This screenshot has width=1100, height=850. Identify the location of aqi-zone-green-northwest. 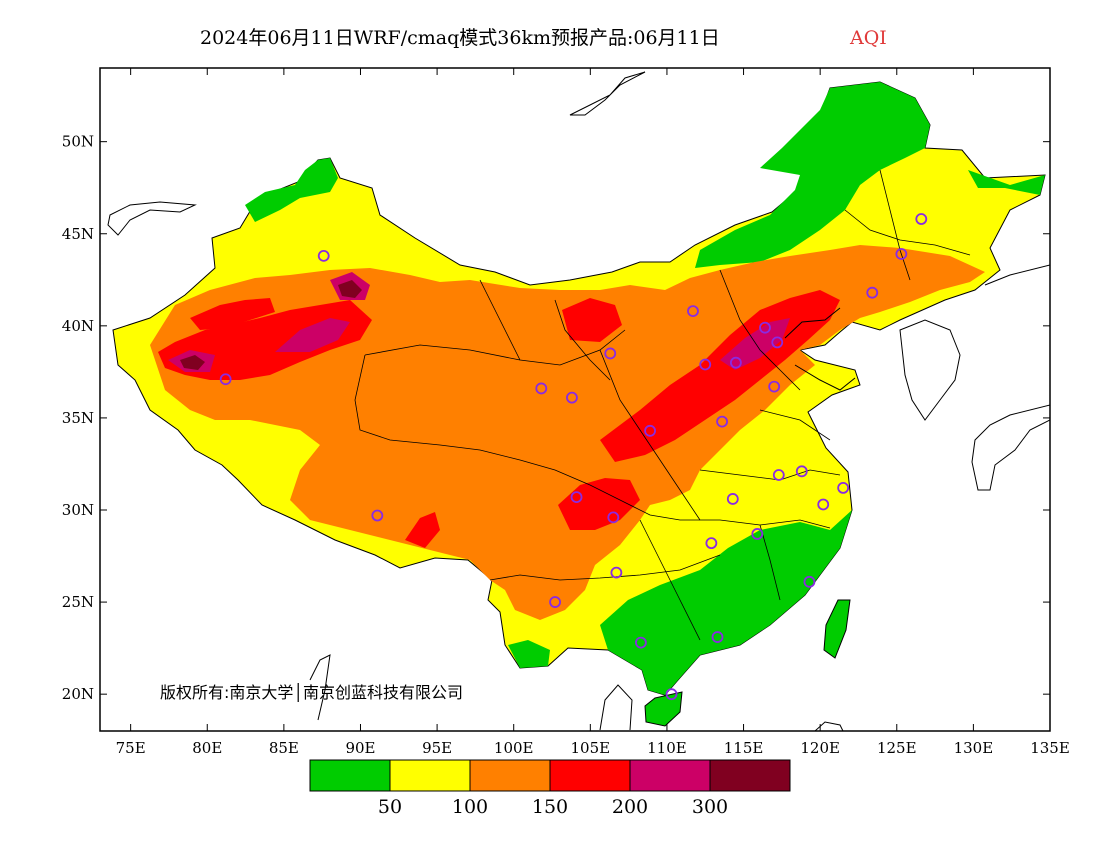
(291, 190).